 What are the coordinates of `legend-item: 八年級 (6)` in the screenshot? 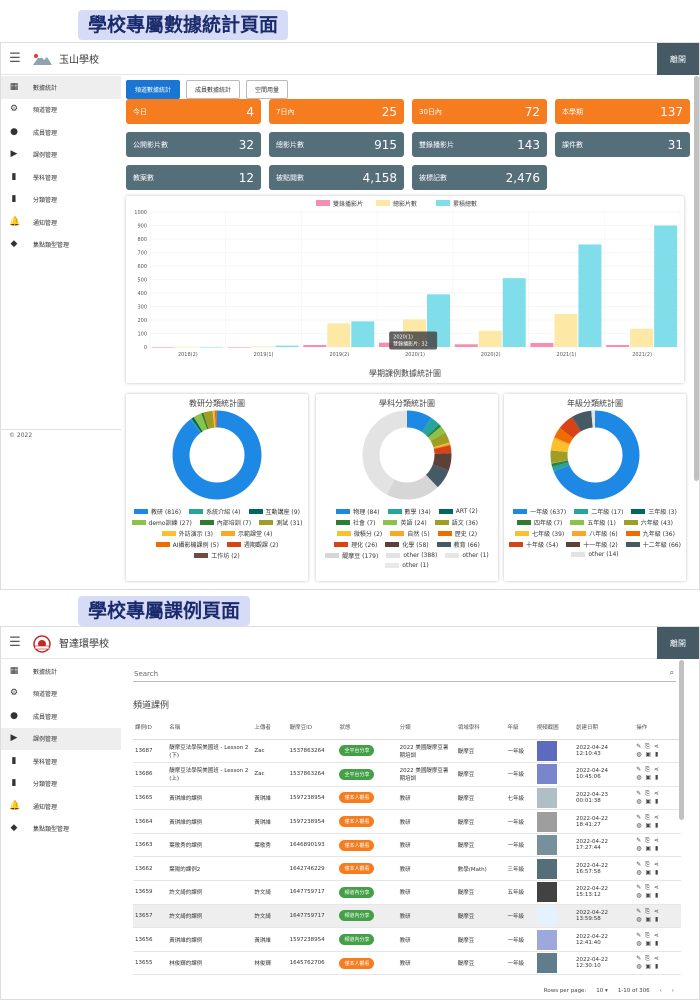 It's located at (595, 533).